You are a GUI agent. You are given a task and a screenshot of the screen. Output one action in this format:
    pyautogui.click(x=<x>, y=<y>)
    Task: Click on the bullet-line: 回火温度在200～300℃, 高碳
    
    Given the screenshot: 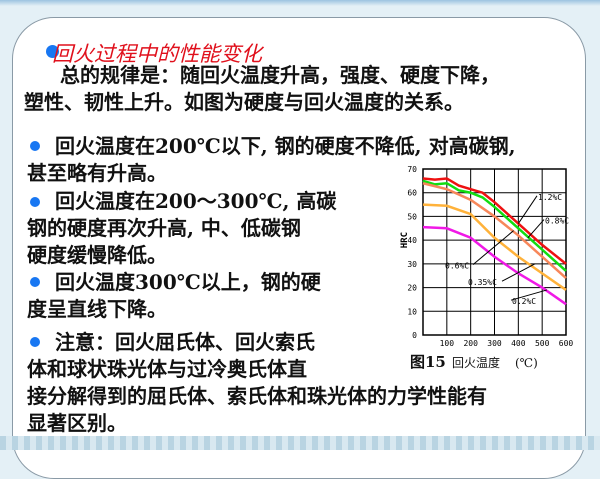 What is the action you would take?
    pyautogui.click(x=196, y=201)
    